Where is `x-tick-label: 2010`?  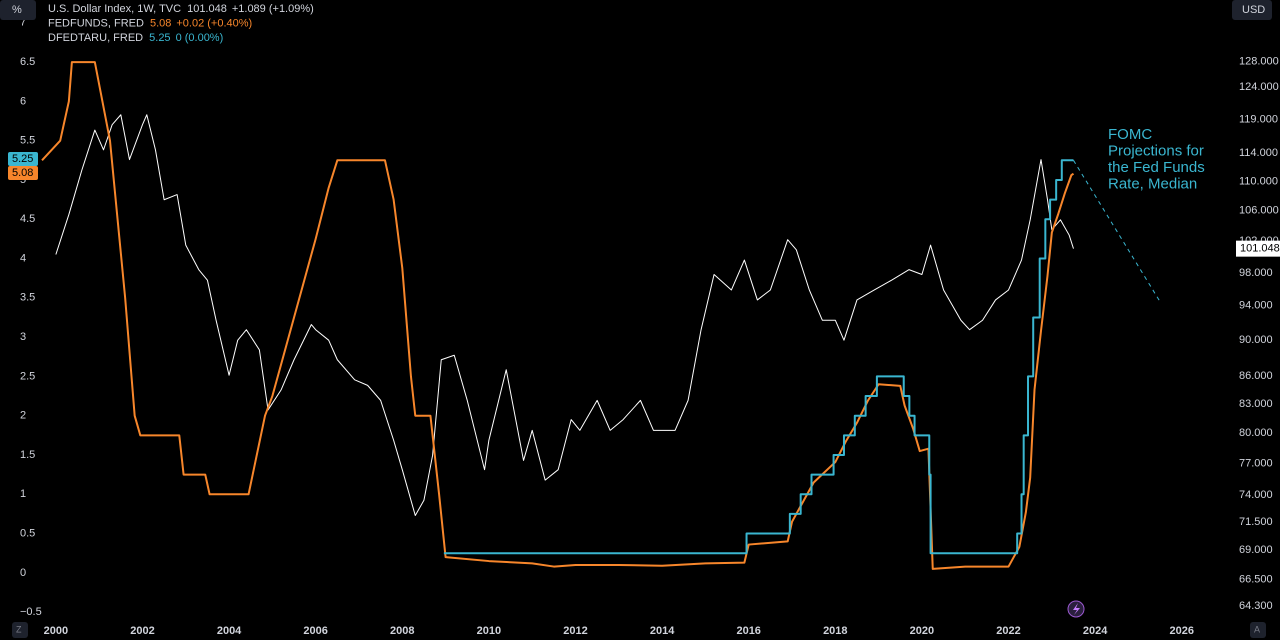 x-tick-label: 2010 is located at coordinates (489, 631).